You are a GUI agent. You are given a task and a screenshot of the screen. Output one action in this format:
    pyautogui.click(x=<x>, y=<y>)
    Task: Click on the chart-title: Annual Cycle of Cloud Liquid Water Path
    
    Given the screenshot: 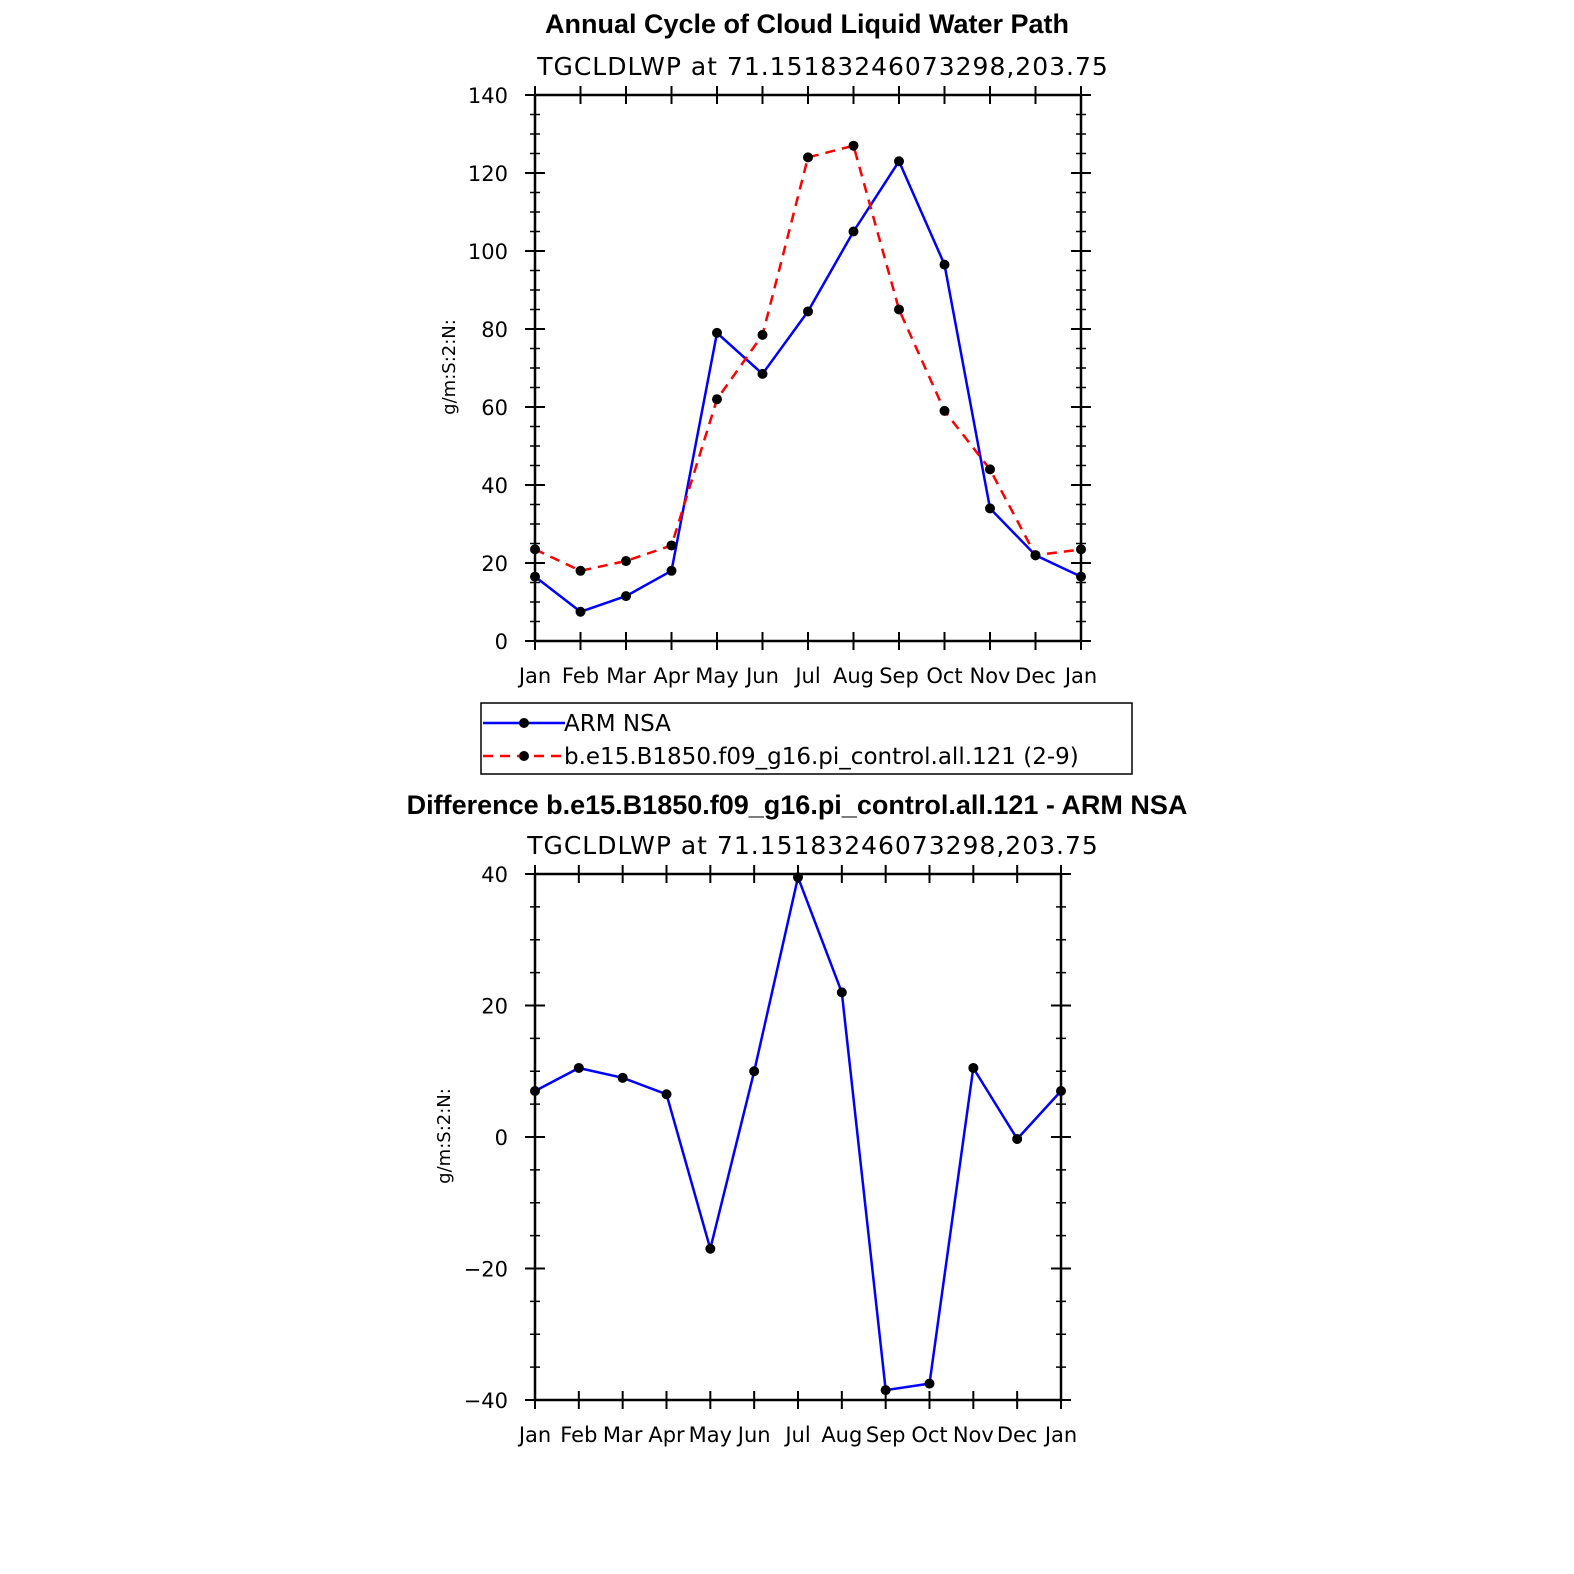 What is the action you would take?
    pyautogui.click(x=807, y=24)
    